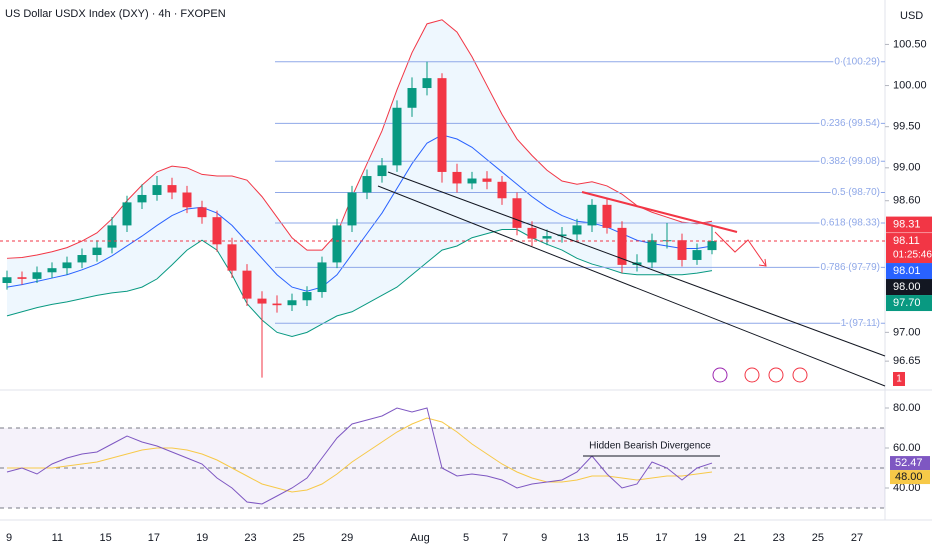  Describe the element at coordinates (740, 249) in the screenshot. I see `projection-path` at that location.